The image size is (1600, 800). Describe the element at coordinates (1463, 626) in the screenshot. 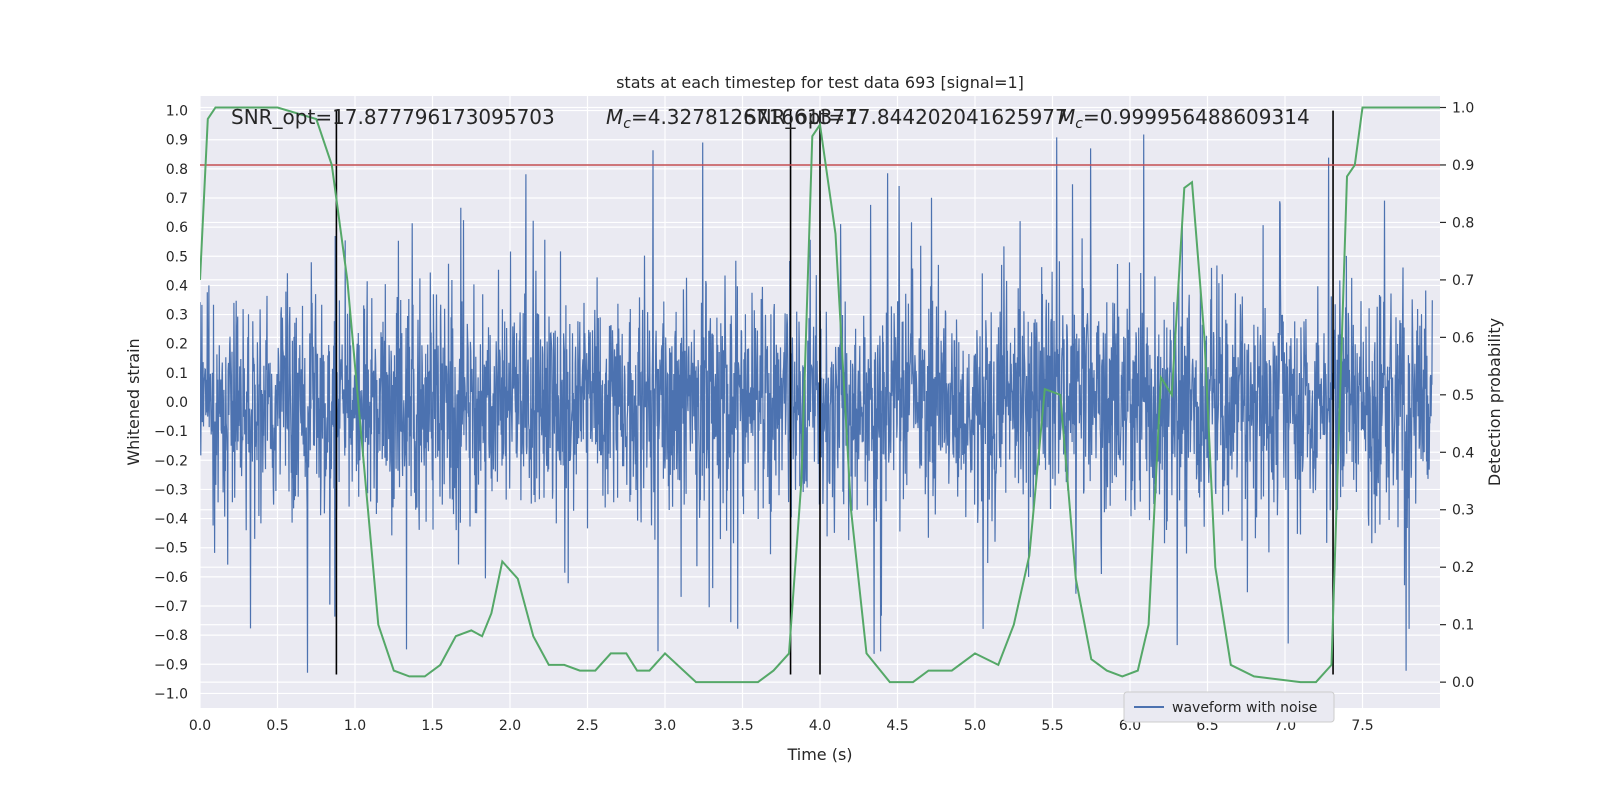

I see `y2-tick-label: 0.1` at that location.